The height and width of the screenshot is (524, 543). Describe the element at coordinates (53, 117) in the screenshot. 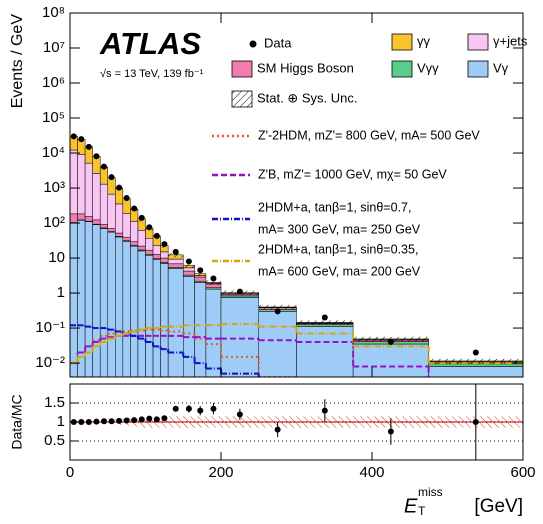

I see `y-tick-label: 10⁵` at that location.